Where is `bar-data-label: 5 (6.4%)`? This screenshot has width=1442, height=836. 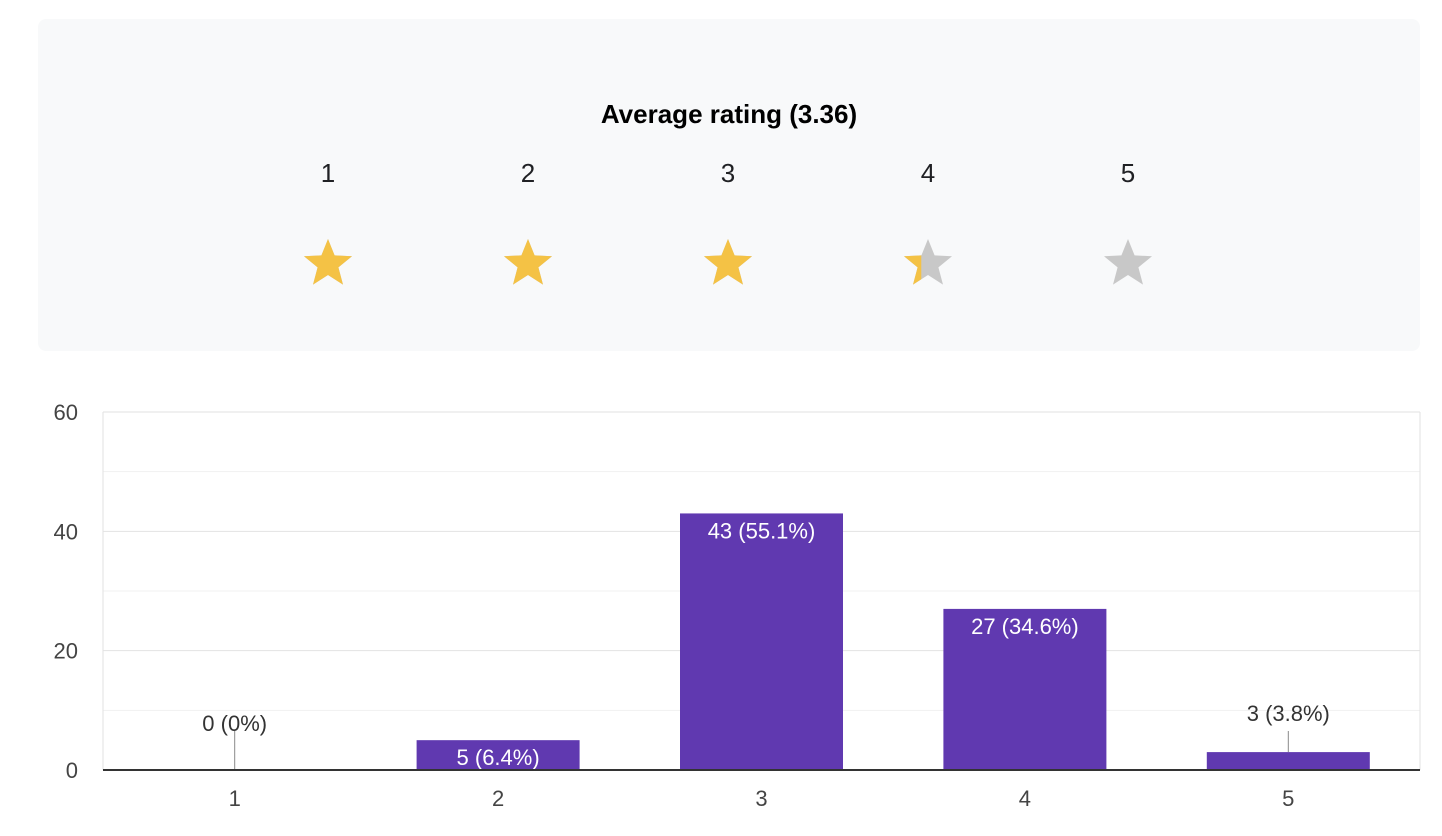
bar-data-label: 5 (6.4%) is located at coordinates (498, 757).